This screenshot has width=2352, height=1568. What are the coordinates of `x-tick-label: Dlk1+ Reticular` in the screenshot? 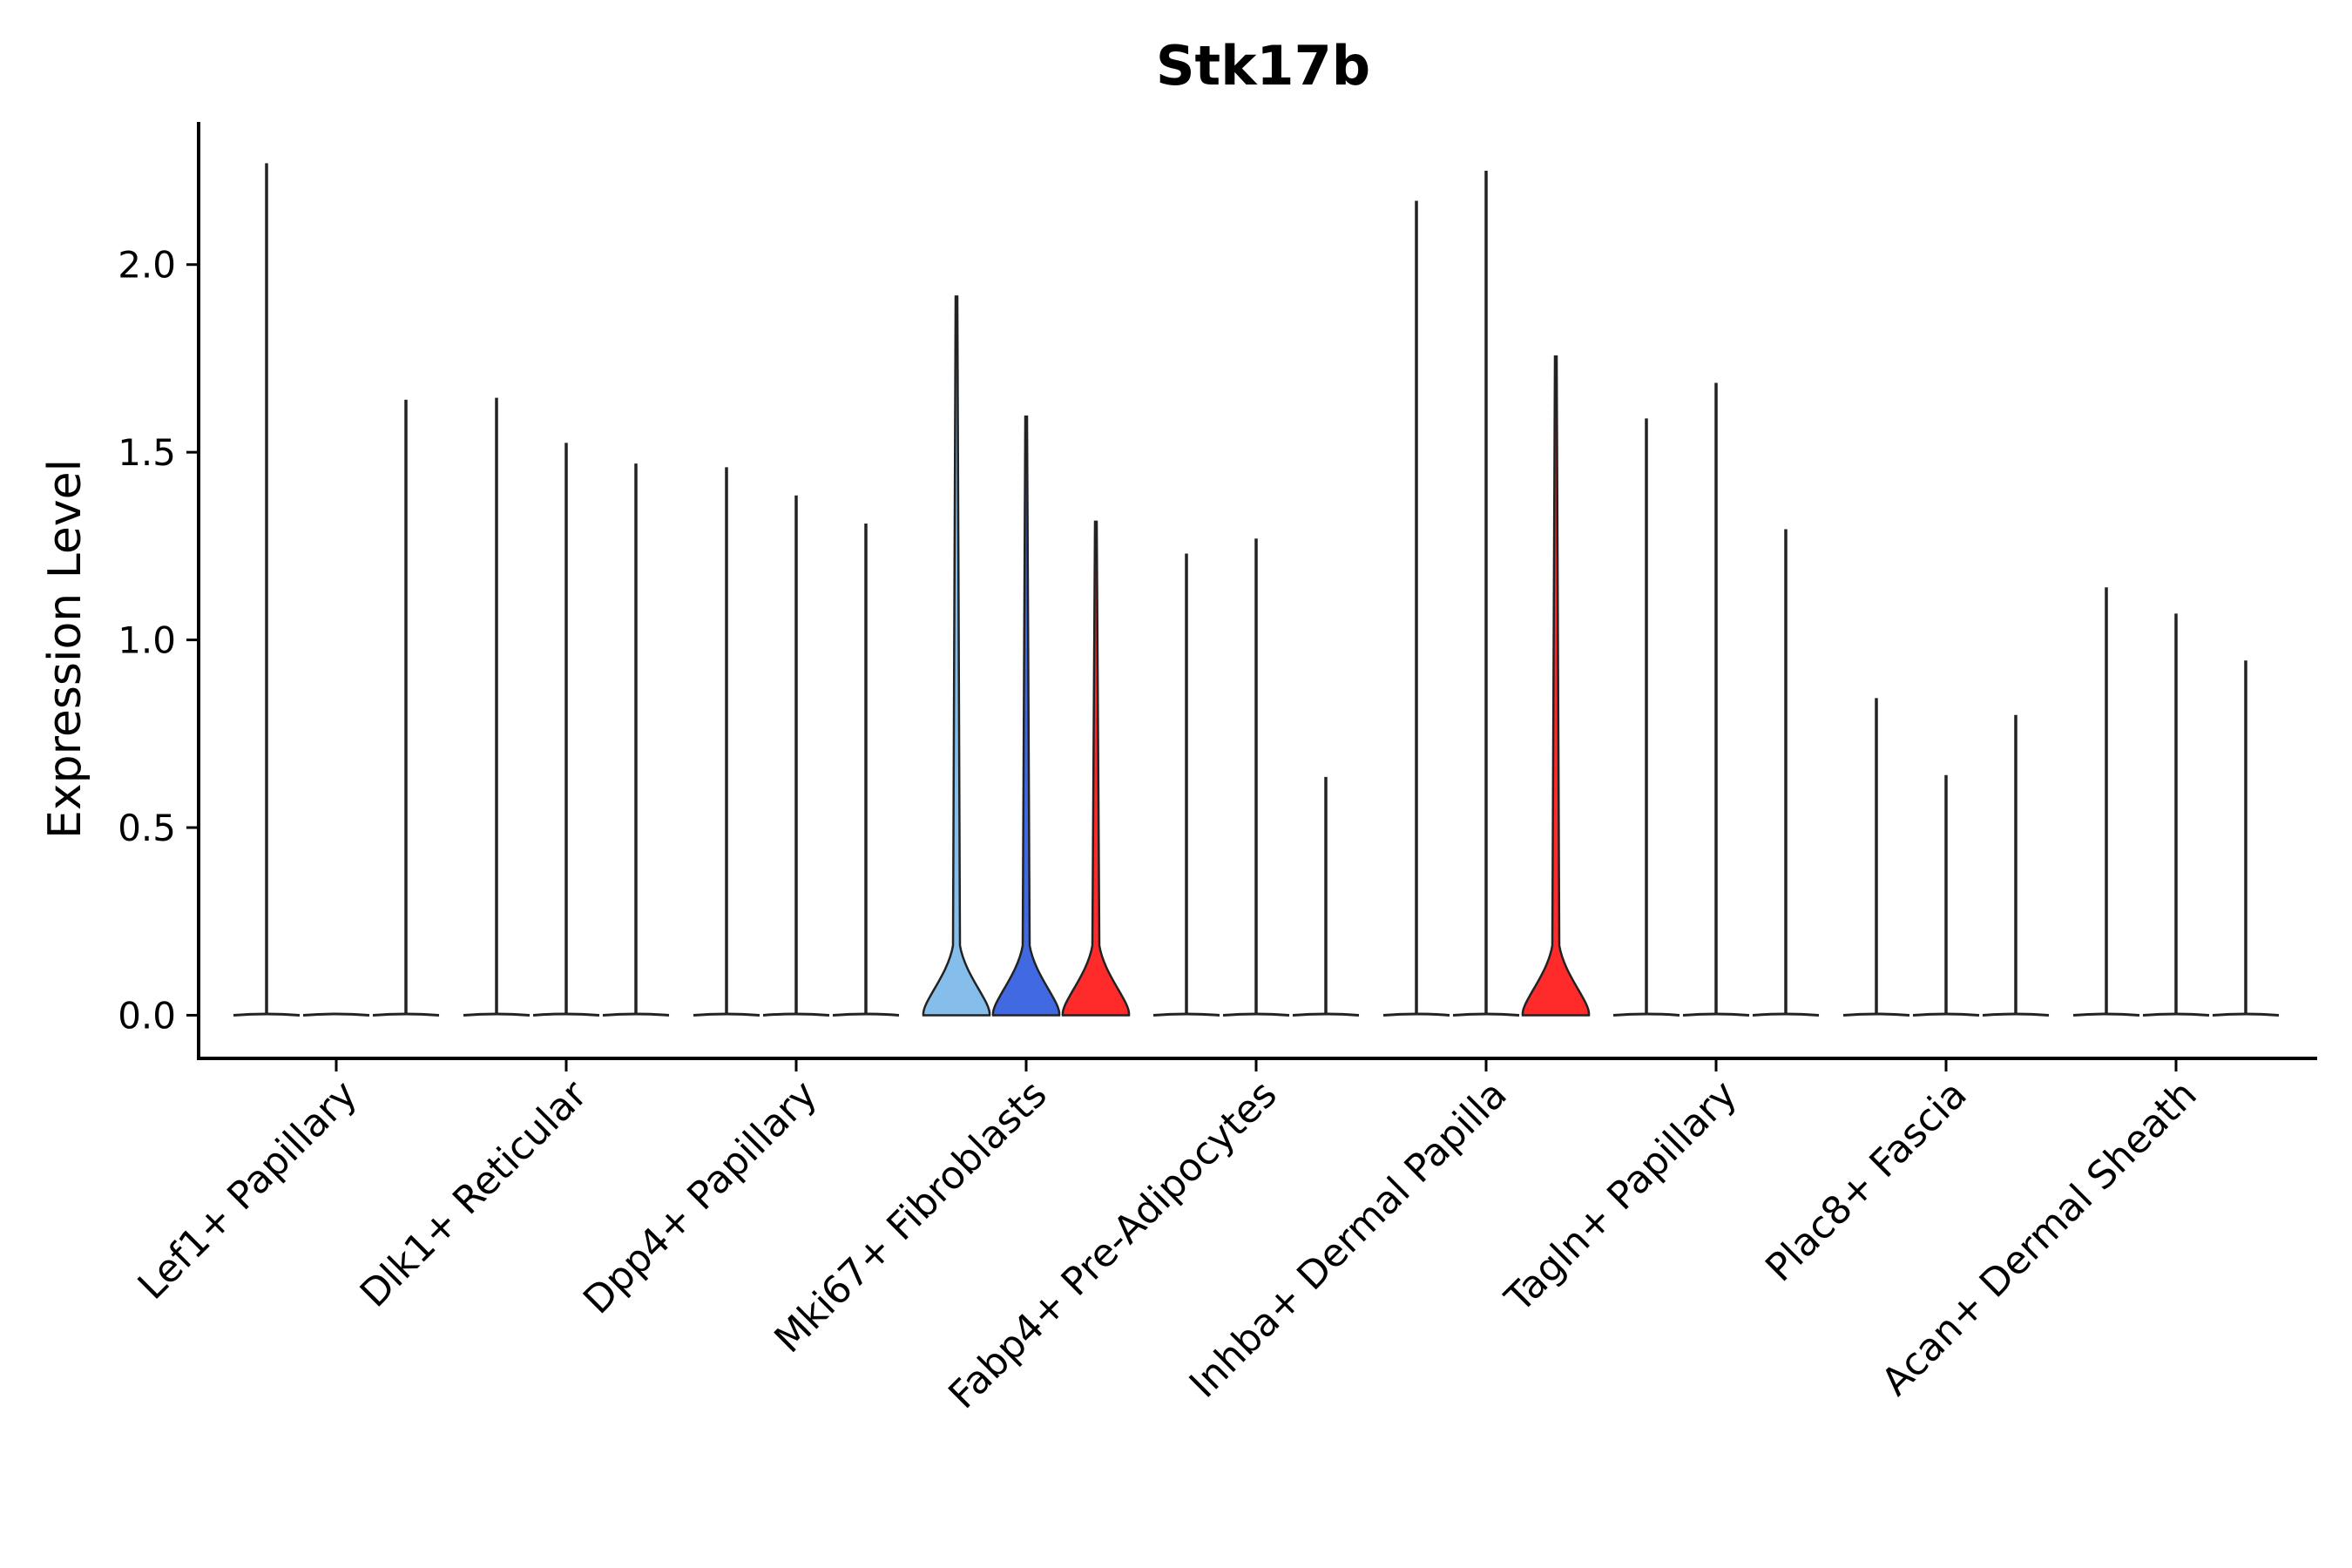 It's located at (475, 1193).